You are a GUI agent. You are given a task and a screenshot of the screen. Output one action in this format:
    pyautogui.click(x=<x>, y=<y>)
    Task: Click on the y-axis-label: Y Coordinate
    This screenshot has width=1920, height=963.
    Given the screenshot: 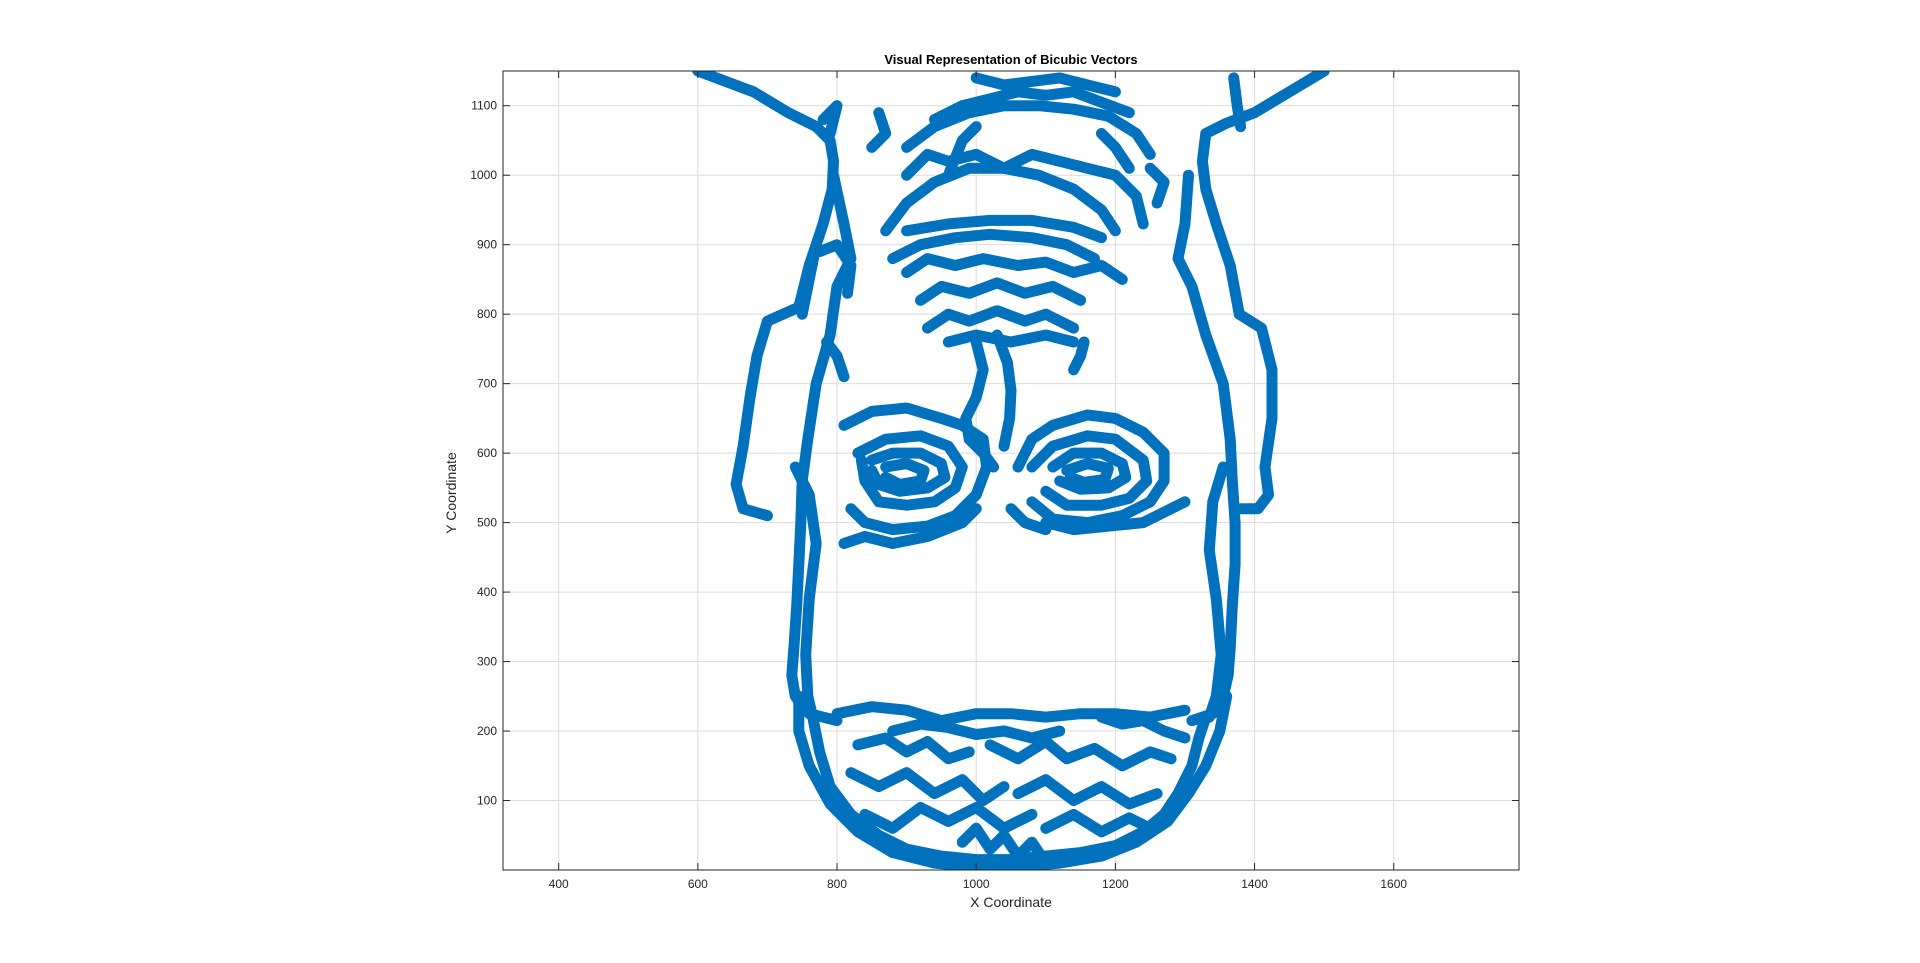 What is the action you would take?
    pyautogui.click(x=451, y=493)
    